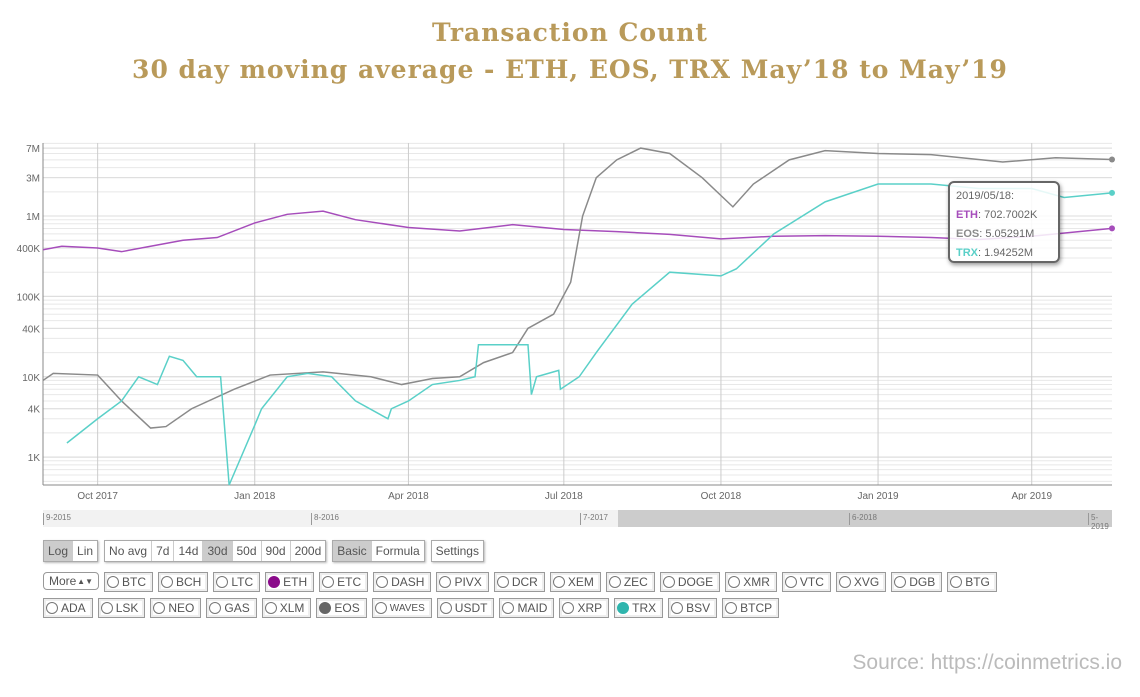 The image size is (1140, 697). I want to click on asset-toggle-bsv: BSV, so click(693, 608).